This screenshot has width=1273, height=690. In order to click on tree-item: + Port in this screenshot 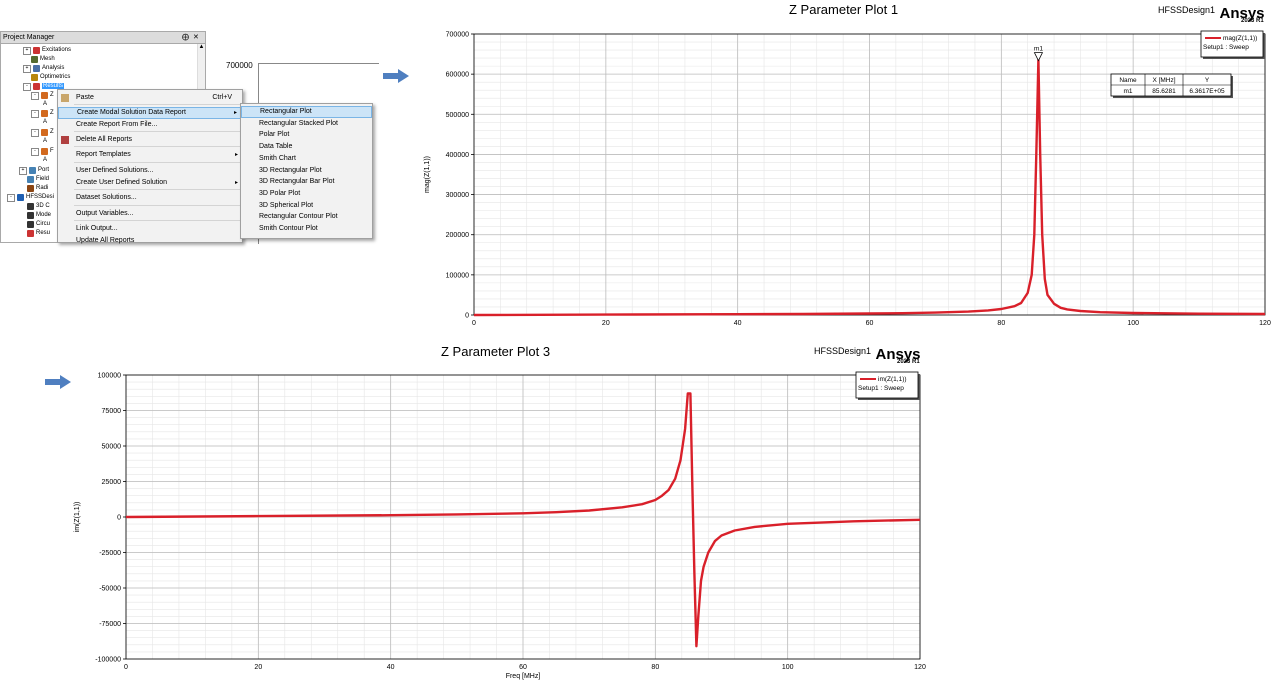, I will do `click(34, 170)`.